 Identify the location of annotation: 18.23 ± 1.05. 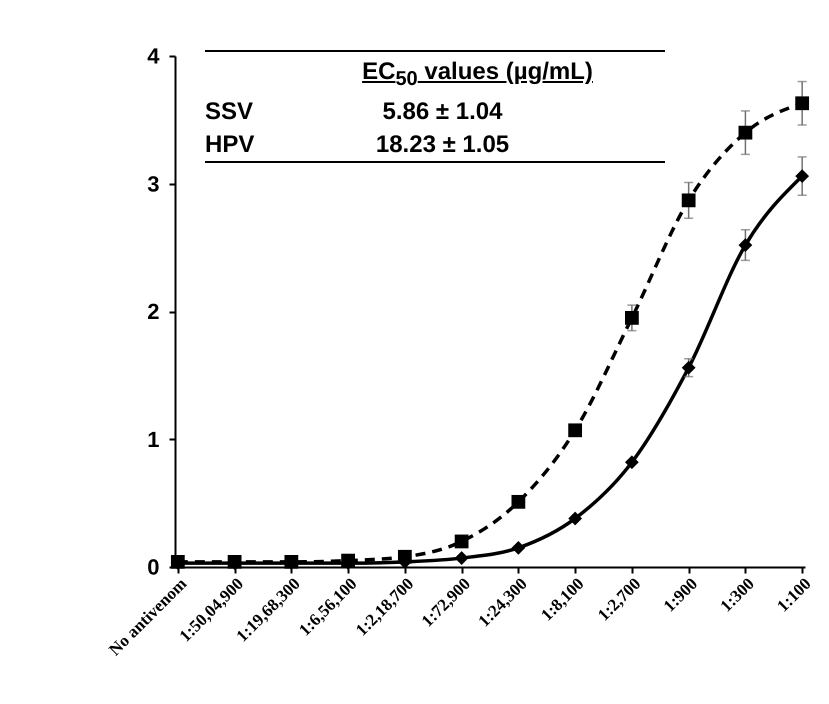
(442, 145).